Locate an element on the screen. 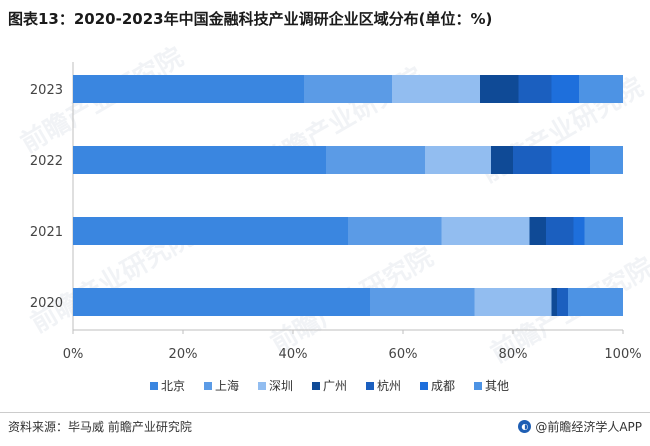  x-tick-label: 60% is located at coordinates (403, 354).